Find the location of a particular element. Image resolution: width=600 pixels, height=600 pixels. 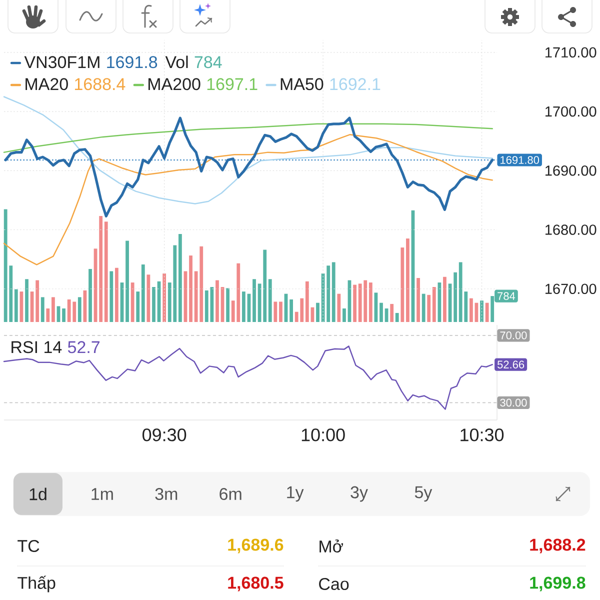

legend-label: MA200 is located at coordinates (174, 84).